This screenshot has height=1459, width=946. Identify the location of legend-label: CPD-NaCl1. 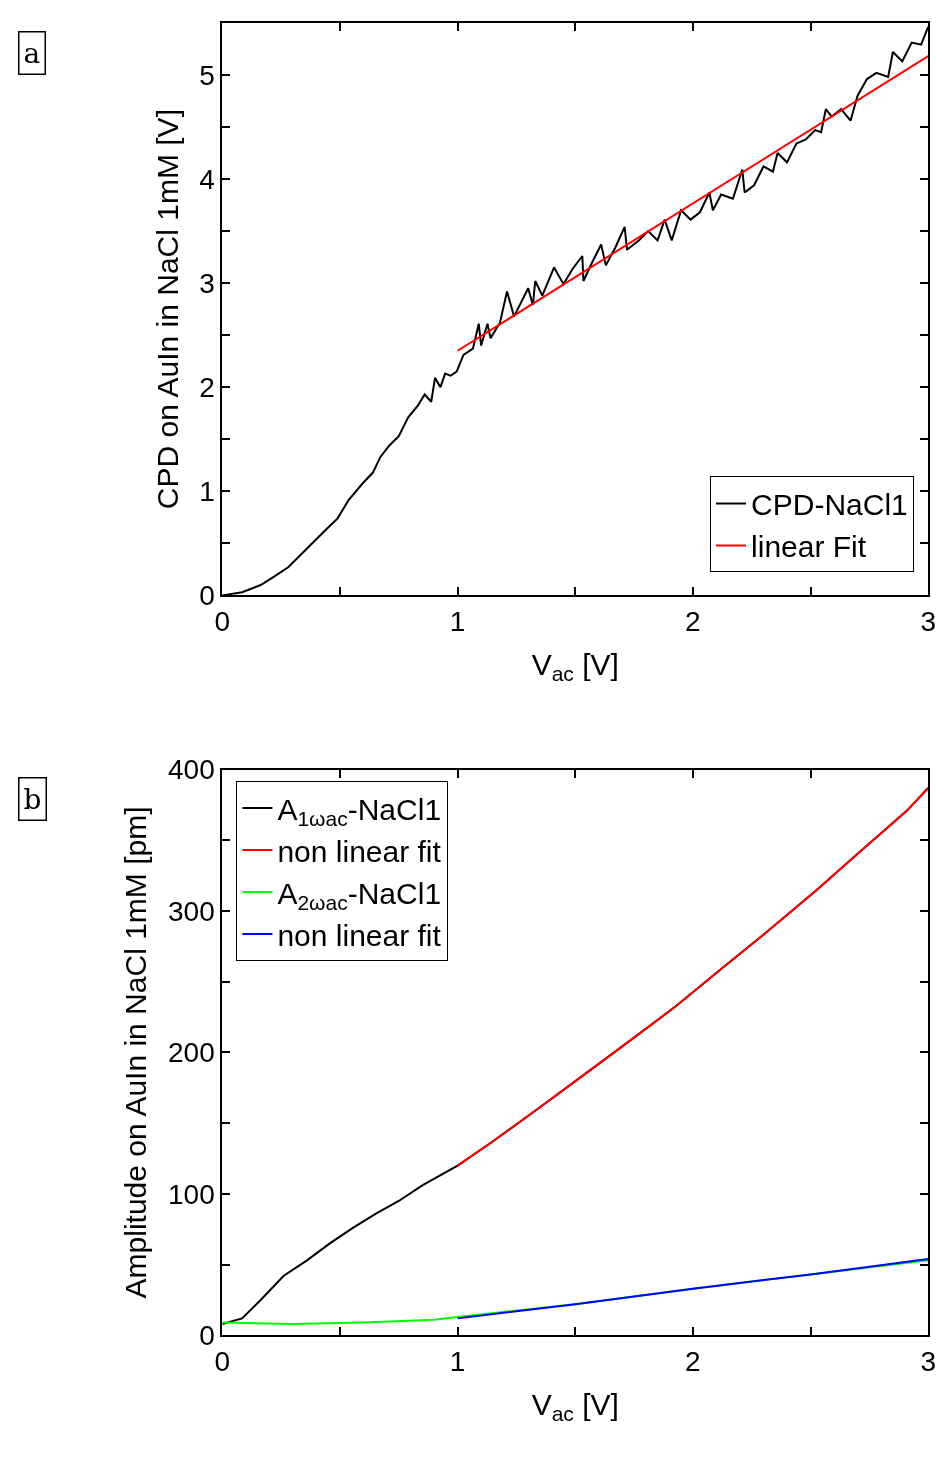
(829, 505).